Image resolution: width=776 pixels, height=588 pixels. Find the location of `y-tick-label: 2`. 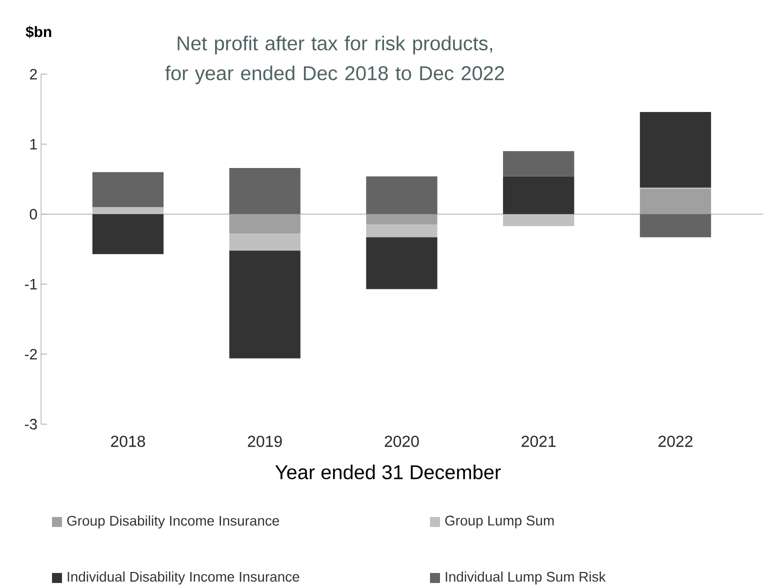

y-tick-label: 2 is located at coordinates (33, 74).